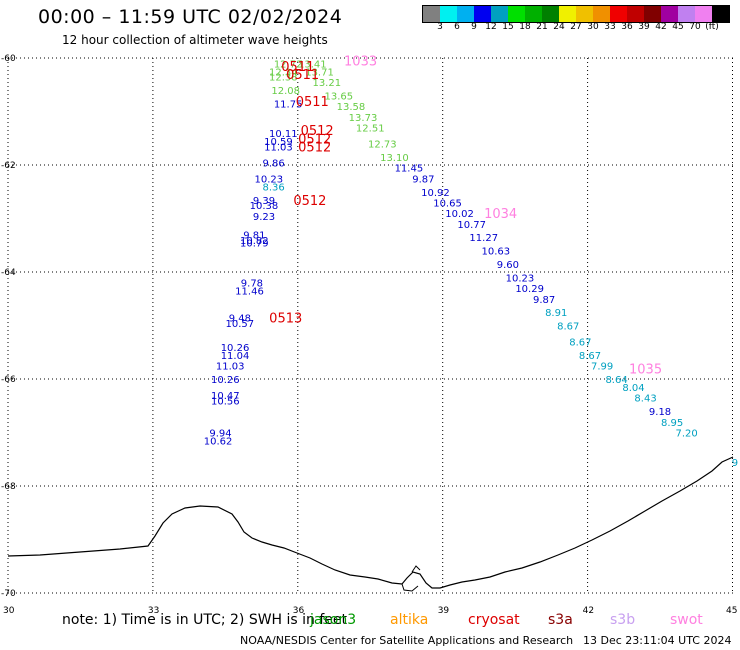  What do you see at coordinates (435, 193) in the screenshot?
I see `swh-value: 10.92` at bounding box center [435, 193].